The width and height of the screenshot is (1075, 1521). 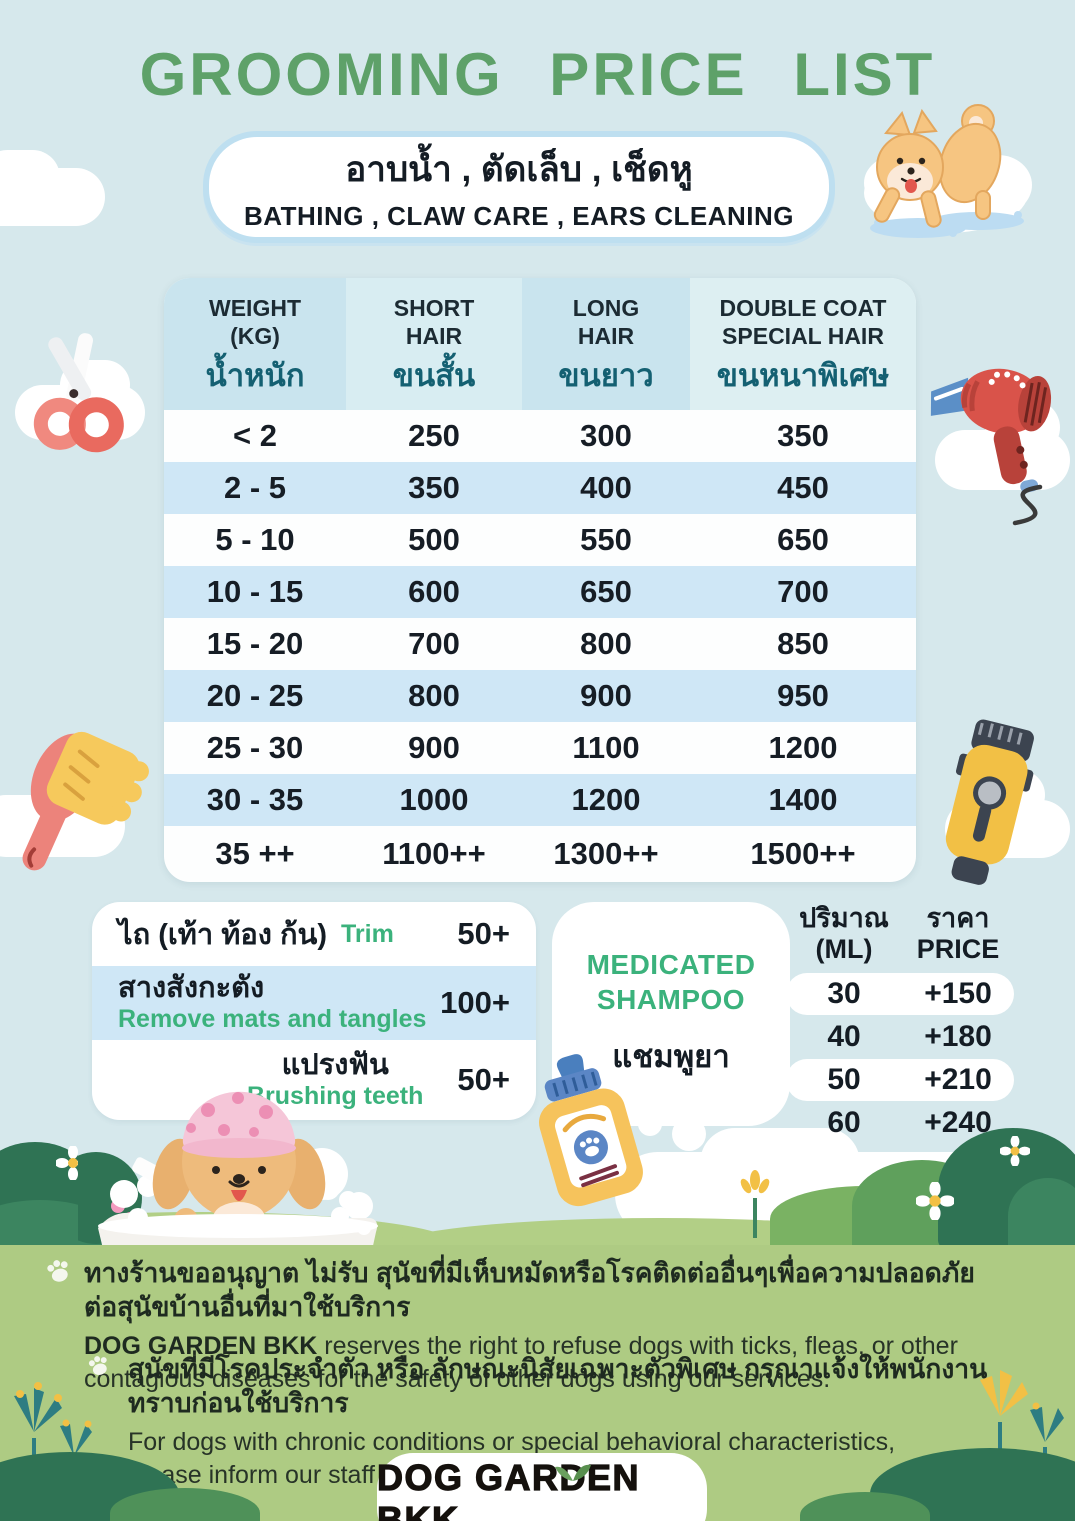 What do you see at coordinates (900, 994) in the screenshot?
I see `shampoo-table-row: 30 +150` at bounding box center [900, 994].